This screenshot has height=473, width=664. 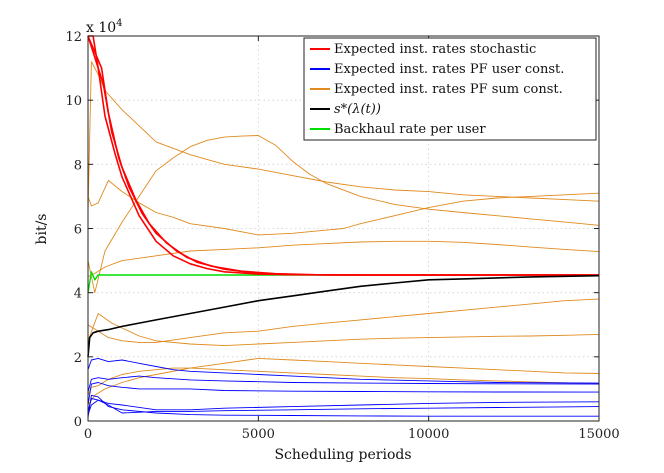 I want to click on y-axis-label: bit/s, so click(x=42, y=229).